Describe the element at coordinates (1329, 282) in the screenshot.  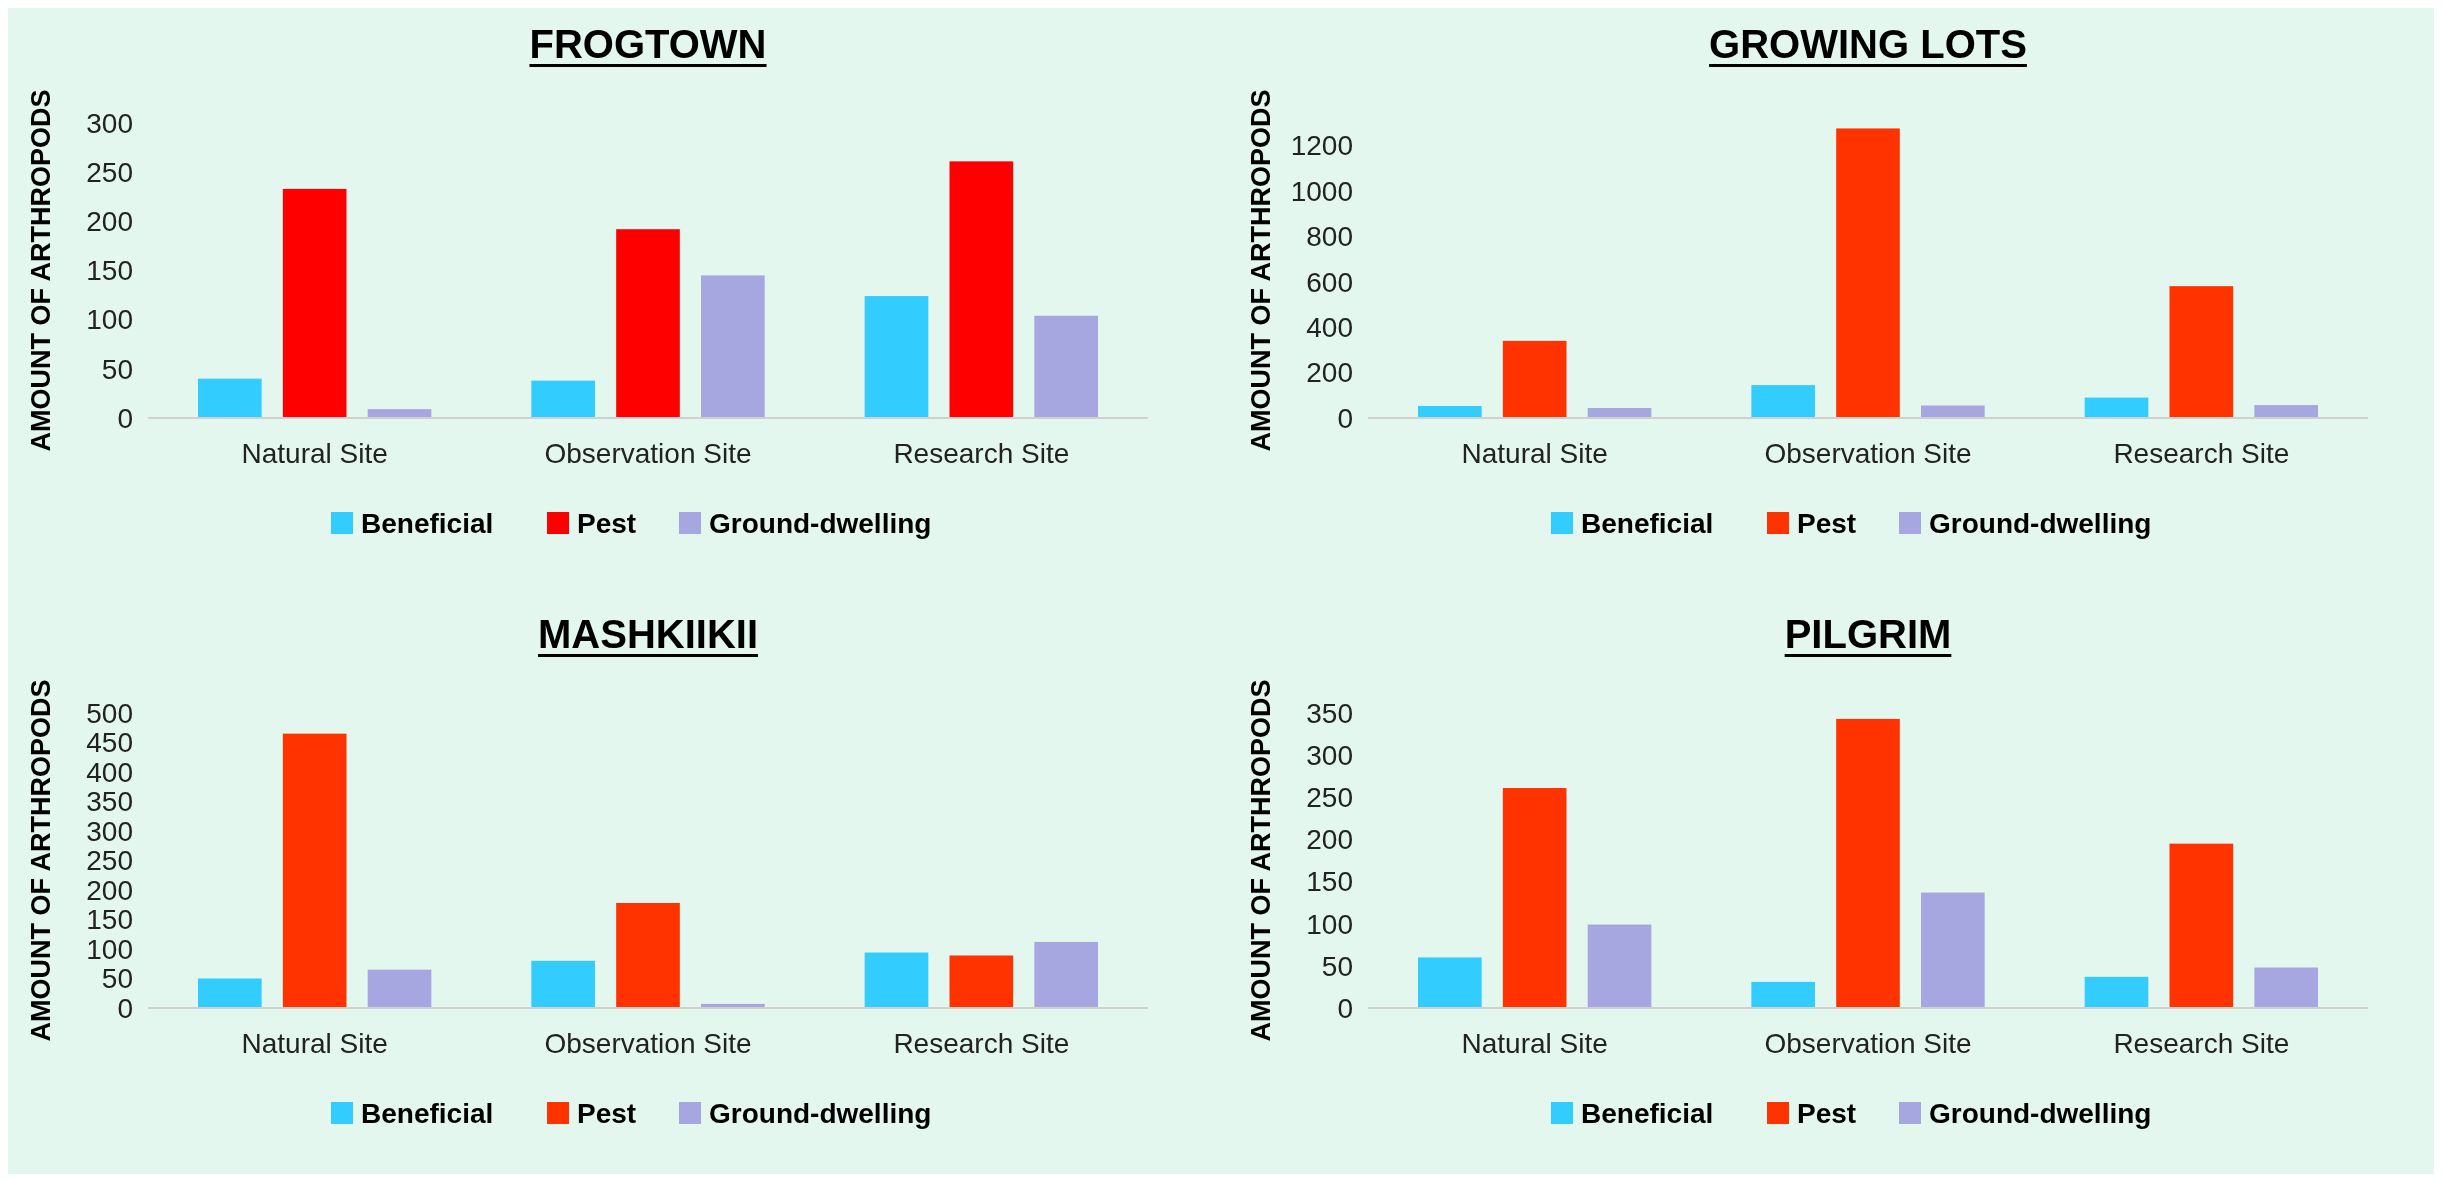
I see `y-tick-label: 600` at that location.